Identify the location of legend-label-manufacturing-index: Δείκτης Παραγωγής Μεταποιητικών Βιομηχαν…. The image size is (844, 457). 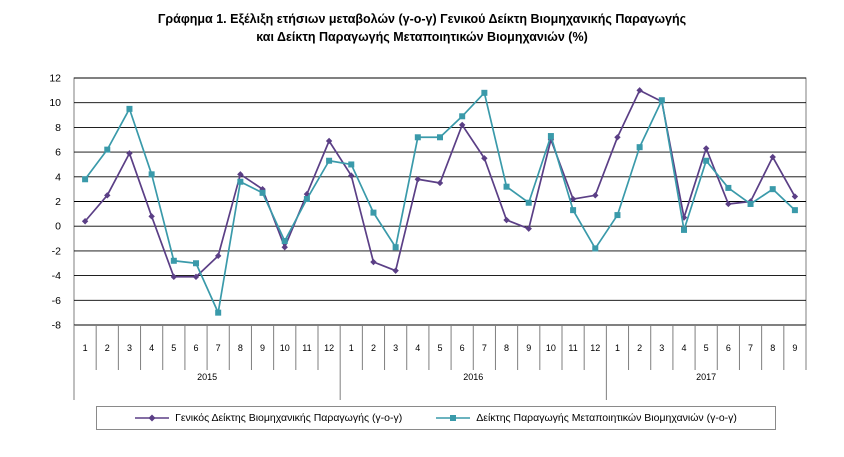
(606, 418).